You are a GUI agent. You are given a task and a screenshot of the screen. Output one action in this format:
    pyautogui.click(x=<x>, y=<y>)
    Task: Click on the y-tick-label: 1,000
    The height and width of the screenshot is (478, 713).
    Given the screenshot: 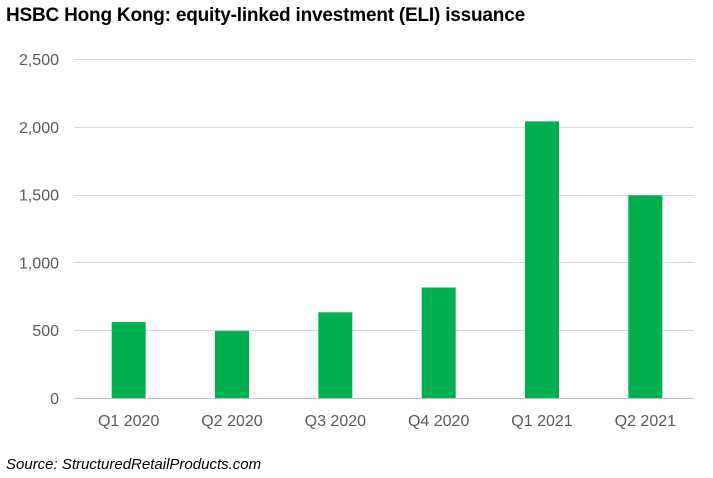 What is the action you would take?
    pyautogui.click(x=39, y=263)
    